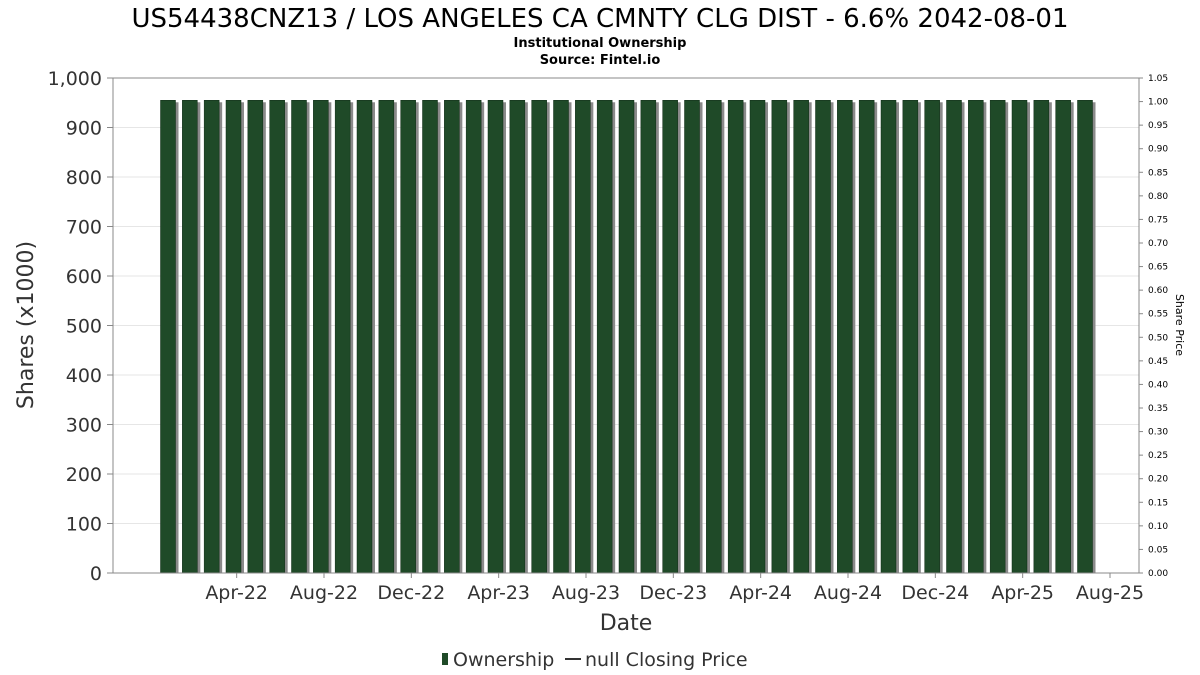  I want to click on y-tick-label: 100, so click(84, 525).